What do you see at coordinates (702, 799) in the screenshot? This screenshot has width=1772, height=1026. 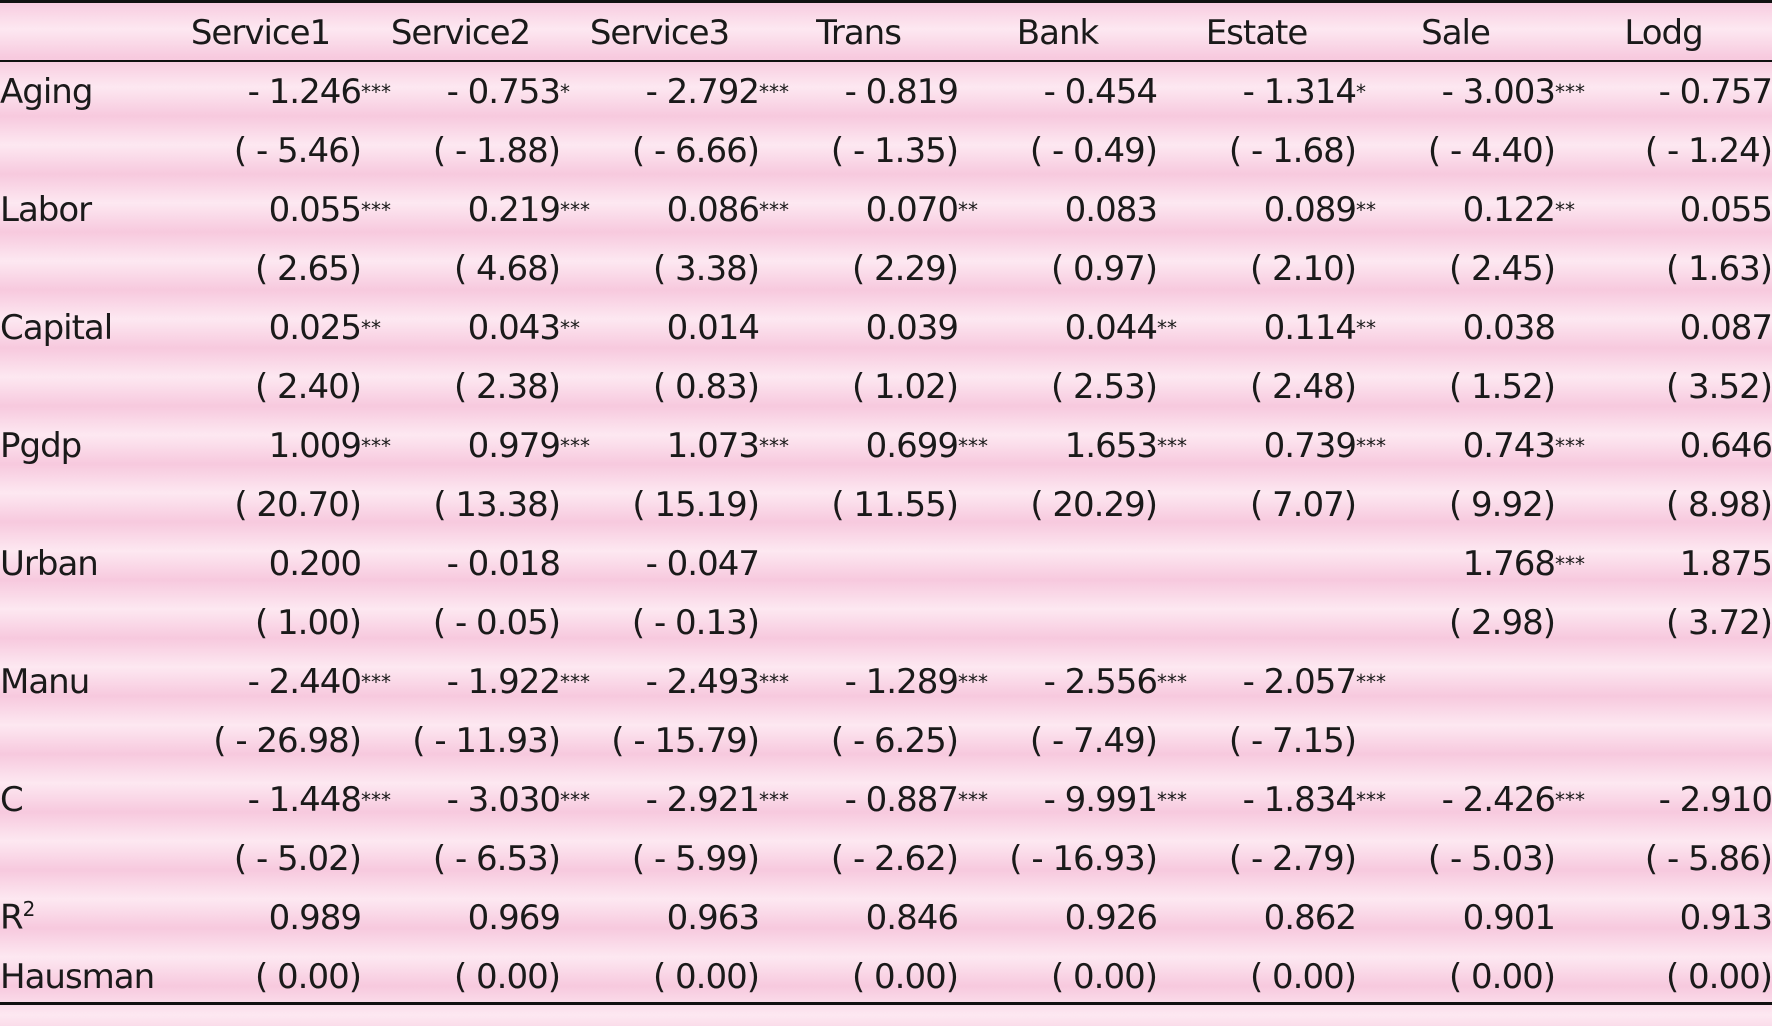 I see `cell-value: - 2.921` at bounding box center [702, 799].